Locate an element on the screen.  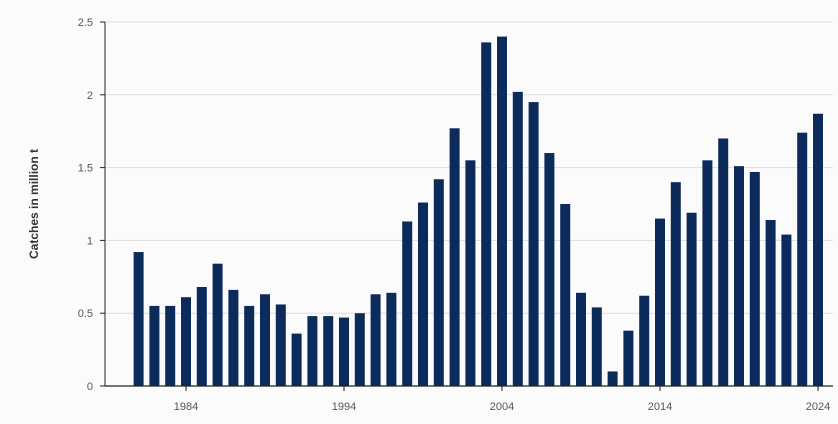
y-tick-label: 1.5 is located at coordinates (85, 169).